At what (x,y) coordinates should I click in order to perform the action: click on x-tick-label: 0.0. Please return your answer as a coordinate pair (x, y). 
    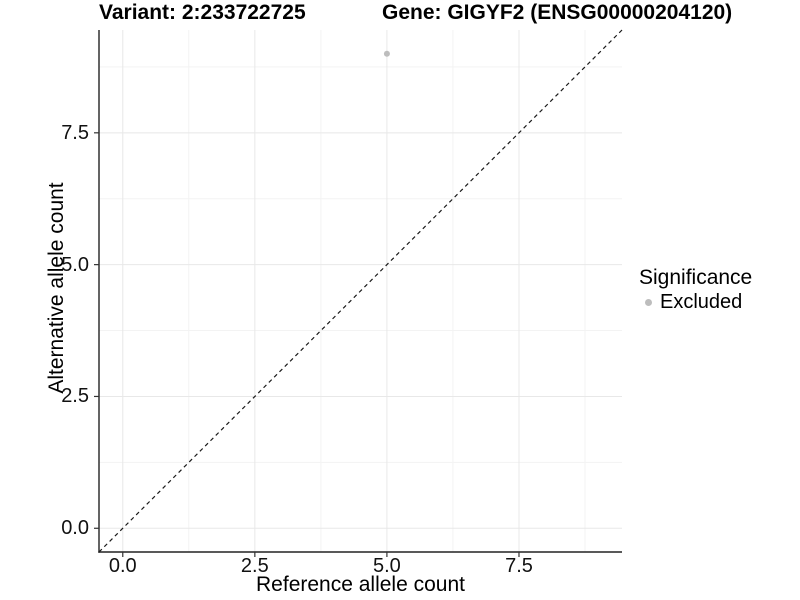
    Looking at the image, I should click on (122, 566).